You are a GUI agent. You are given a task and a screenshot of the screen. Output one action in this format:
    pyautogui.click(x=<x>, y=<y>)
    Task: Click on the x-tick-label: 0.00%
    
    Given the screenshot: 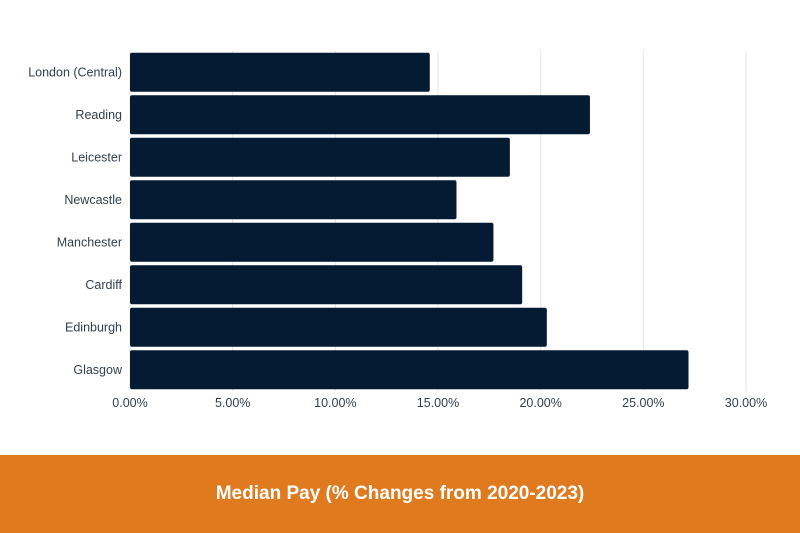 What is the action you would take?
    pyautogui.click(x=129, y=403)
    